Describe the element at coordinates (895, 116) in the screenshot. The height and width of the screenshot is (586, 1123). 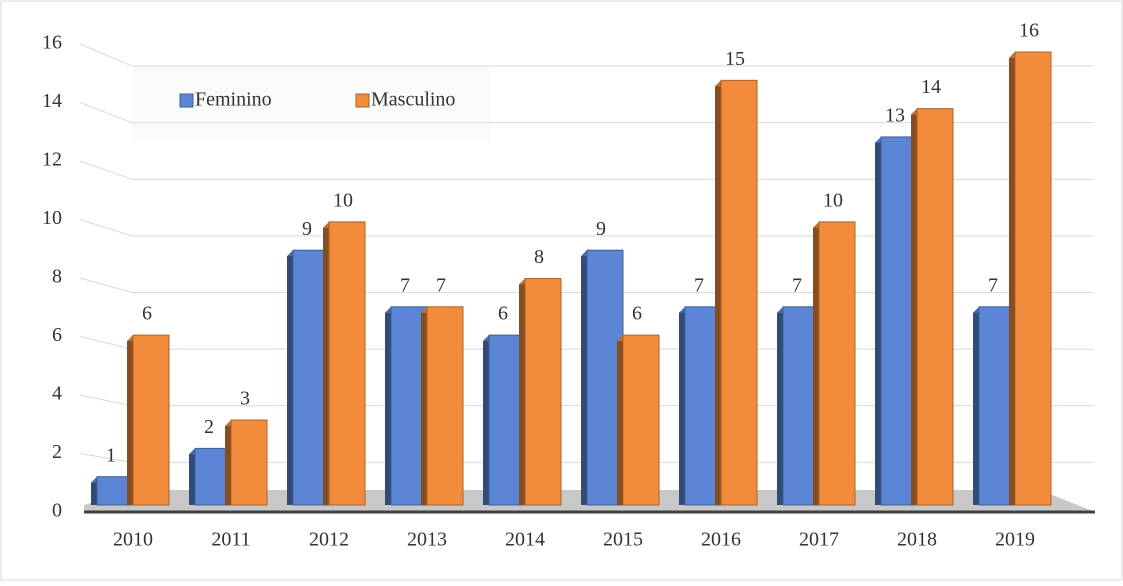
I see `data-label: 13` at that location.